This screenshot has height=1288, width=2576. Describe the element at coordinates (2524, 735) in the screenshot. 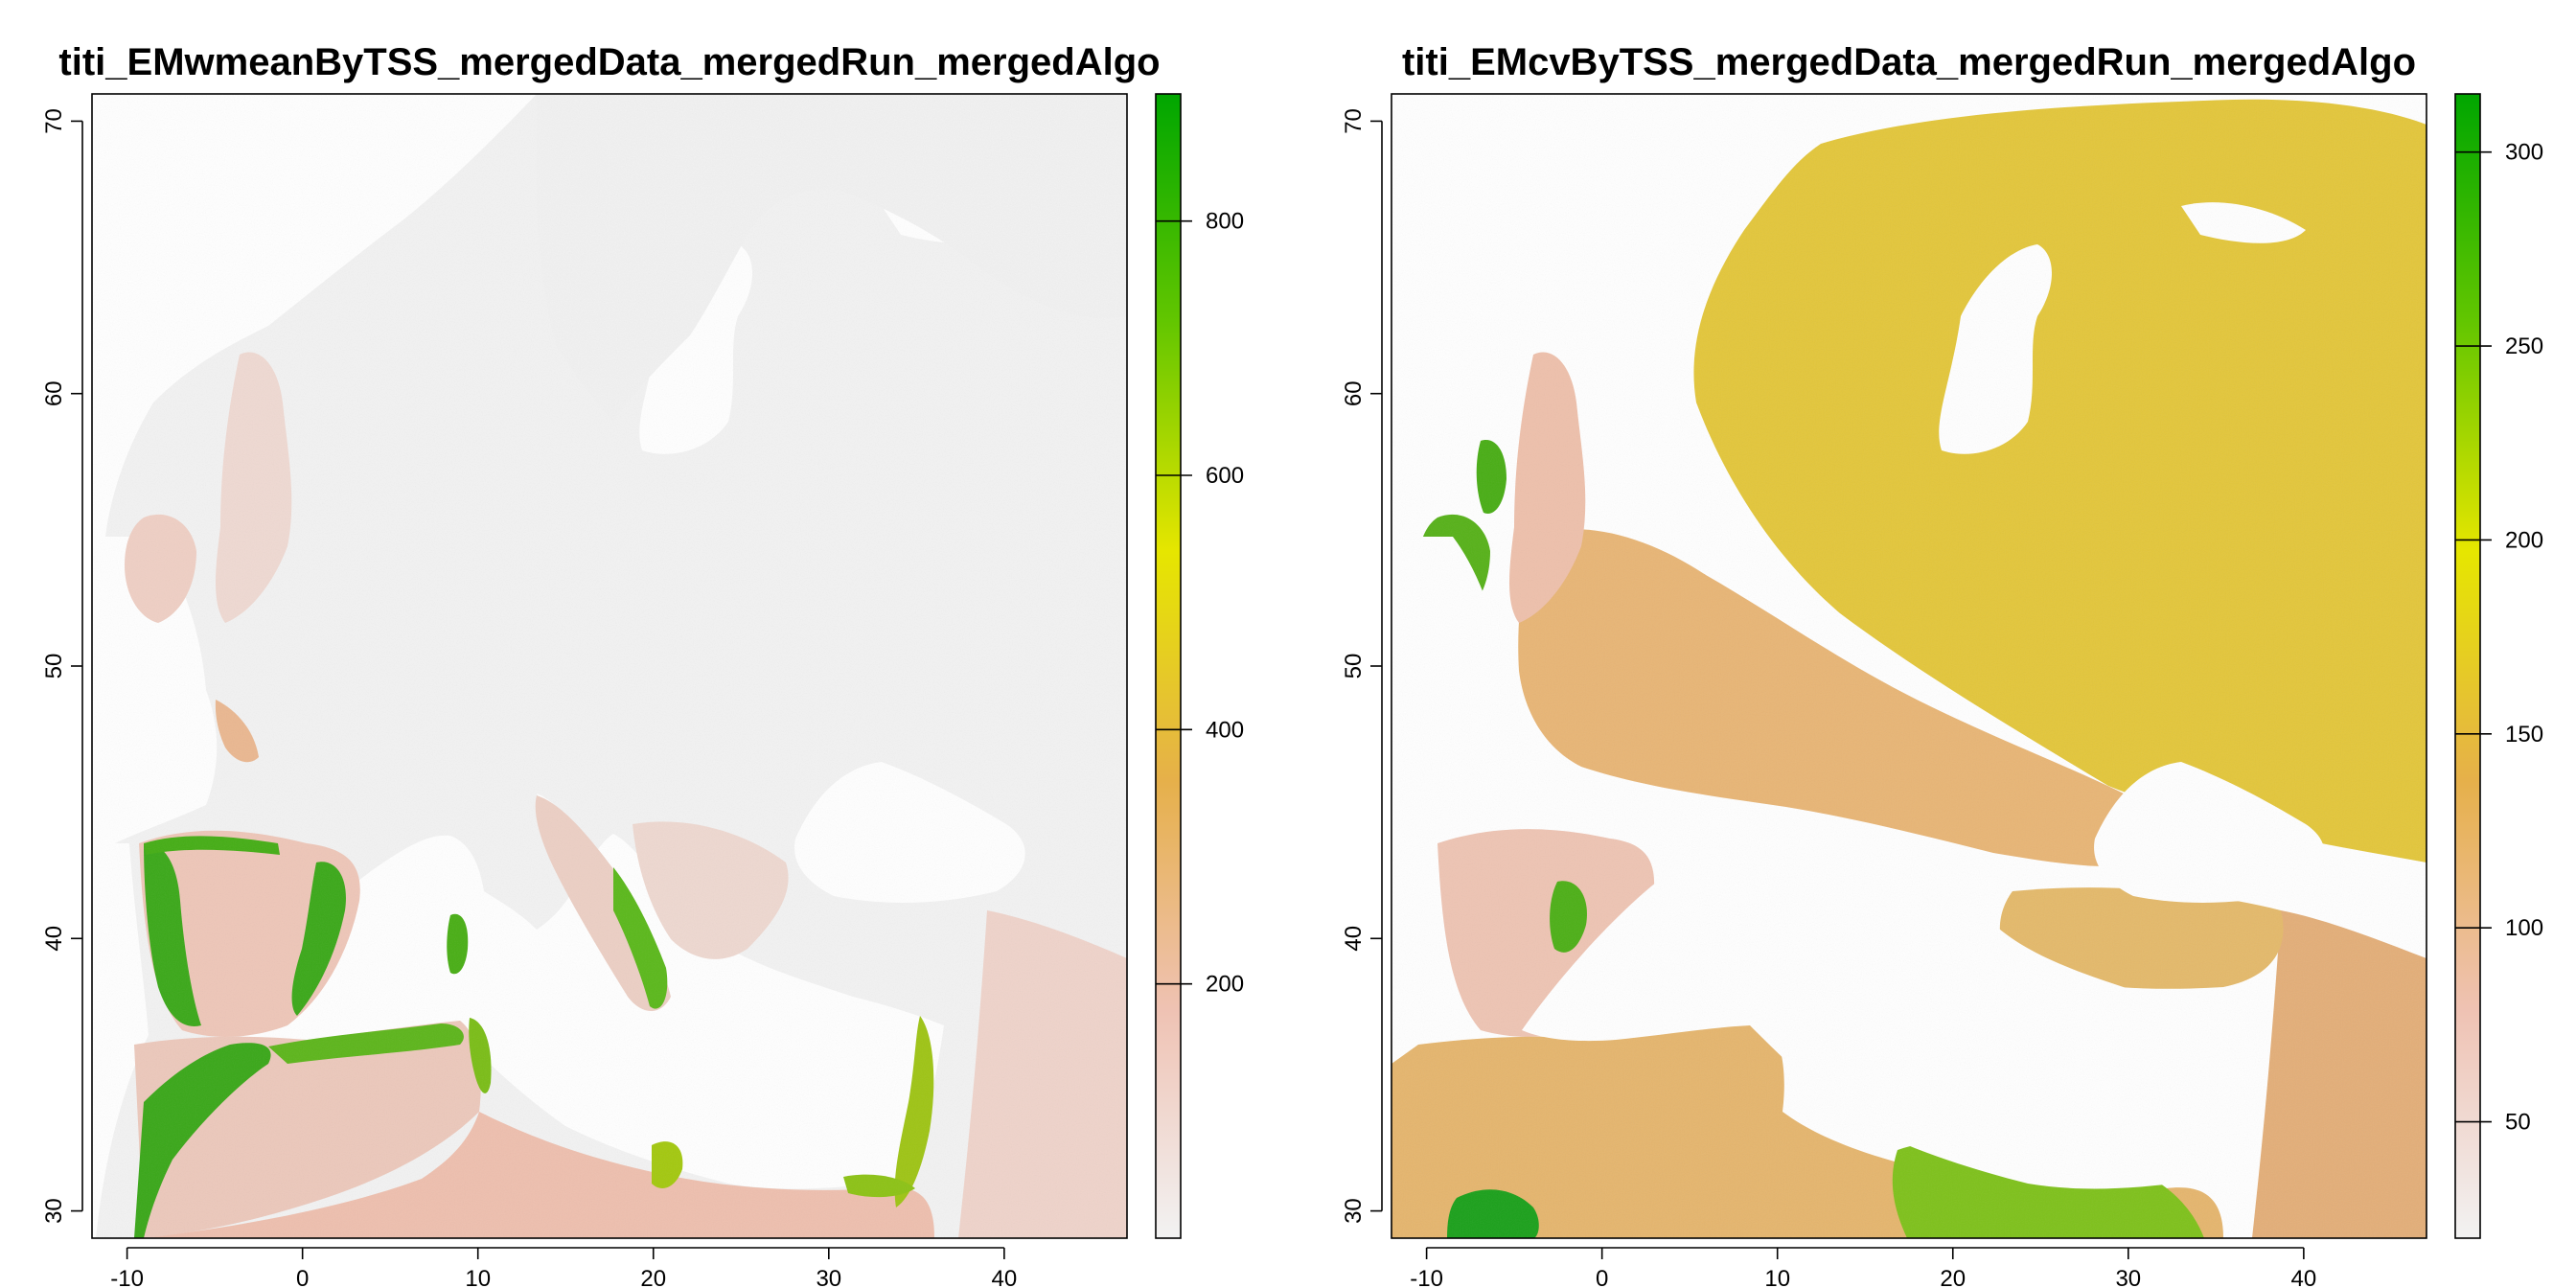

I see `panel-2-legend-tick-label: 150` at that location.